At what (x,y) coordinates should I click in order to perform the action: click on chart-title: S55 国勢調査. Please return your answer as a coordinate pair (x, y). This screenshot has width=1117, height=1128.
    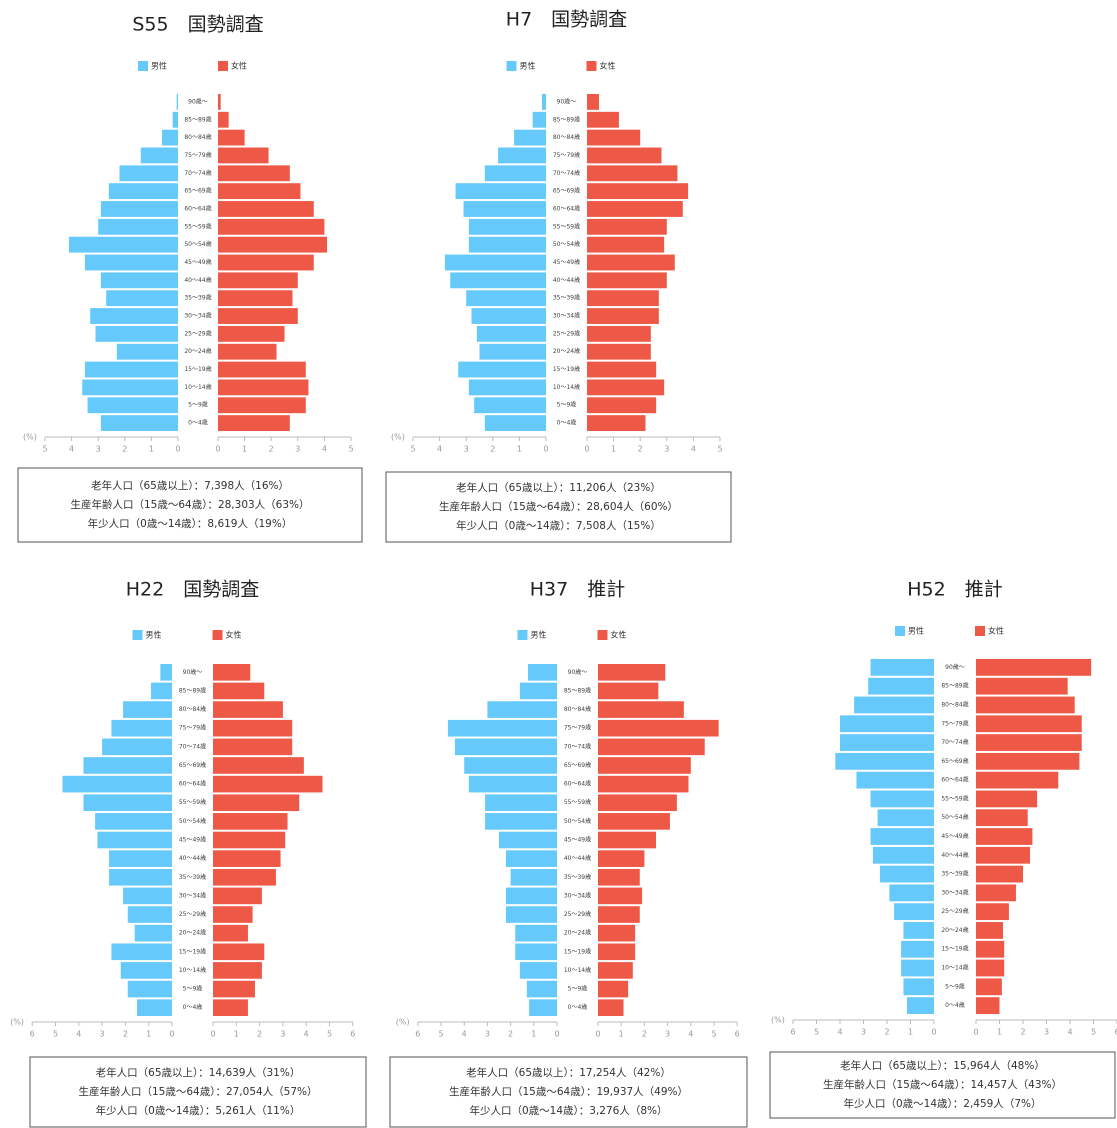
    Looking at the image, I should click on (197, 25).